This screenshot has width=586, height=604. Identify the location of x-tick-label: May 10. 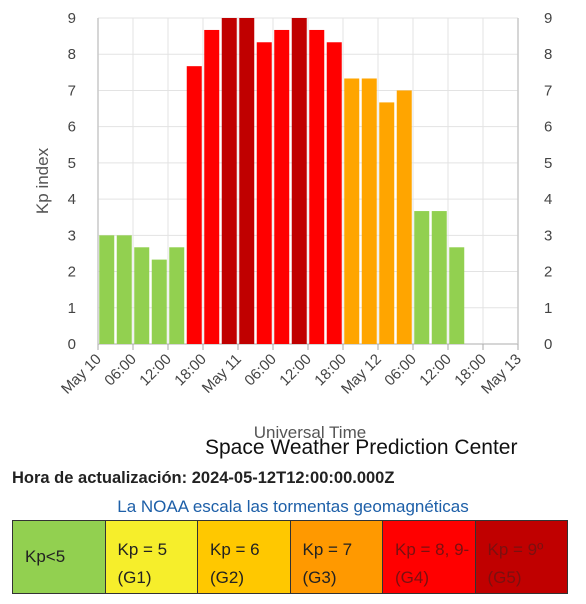
(81, 374).